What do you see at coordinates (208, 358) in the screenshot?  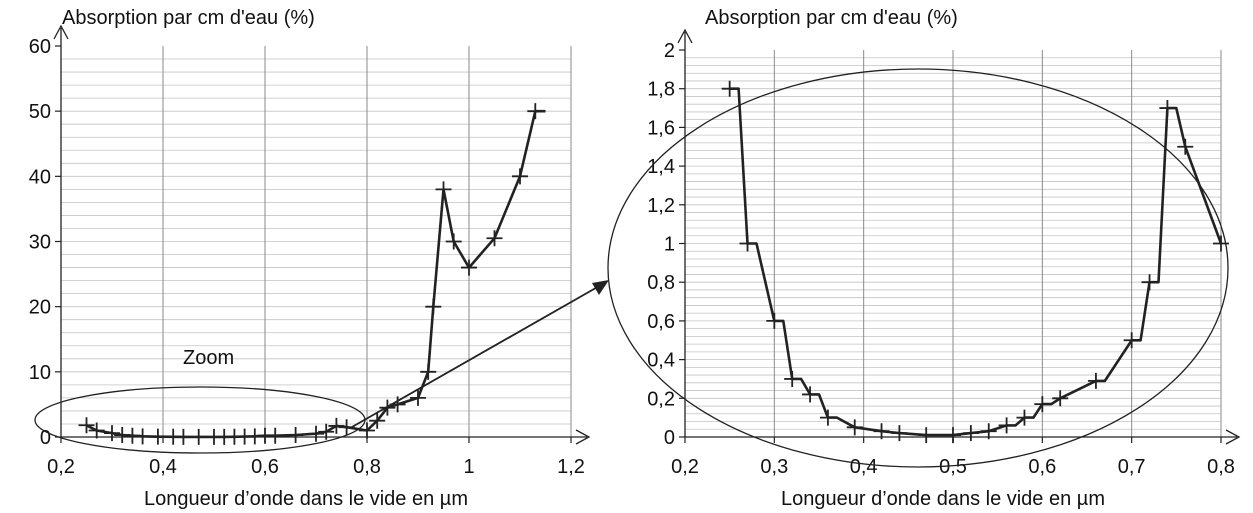 I see `zoom-label: Zoom` at bounding box center [208, 358].